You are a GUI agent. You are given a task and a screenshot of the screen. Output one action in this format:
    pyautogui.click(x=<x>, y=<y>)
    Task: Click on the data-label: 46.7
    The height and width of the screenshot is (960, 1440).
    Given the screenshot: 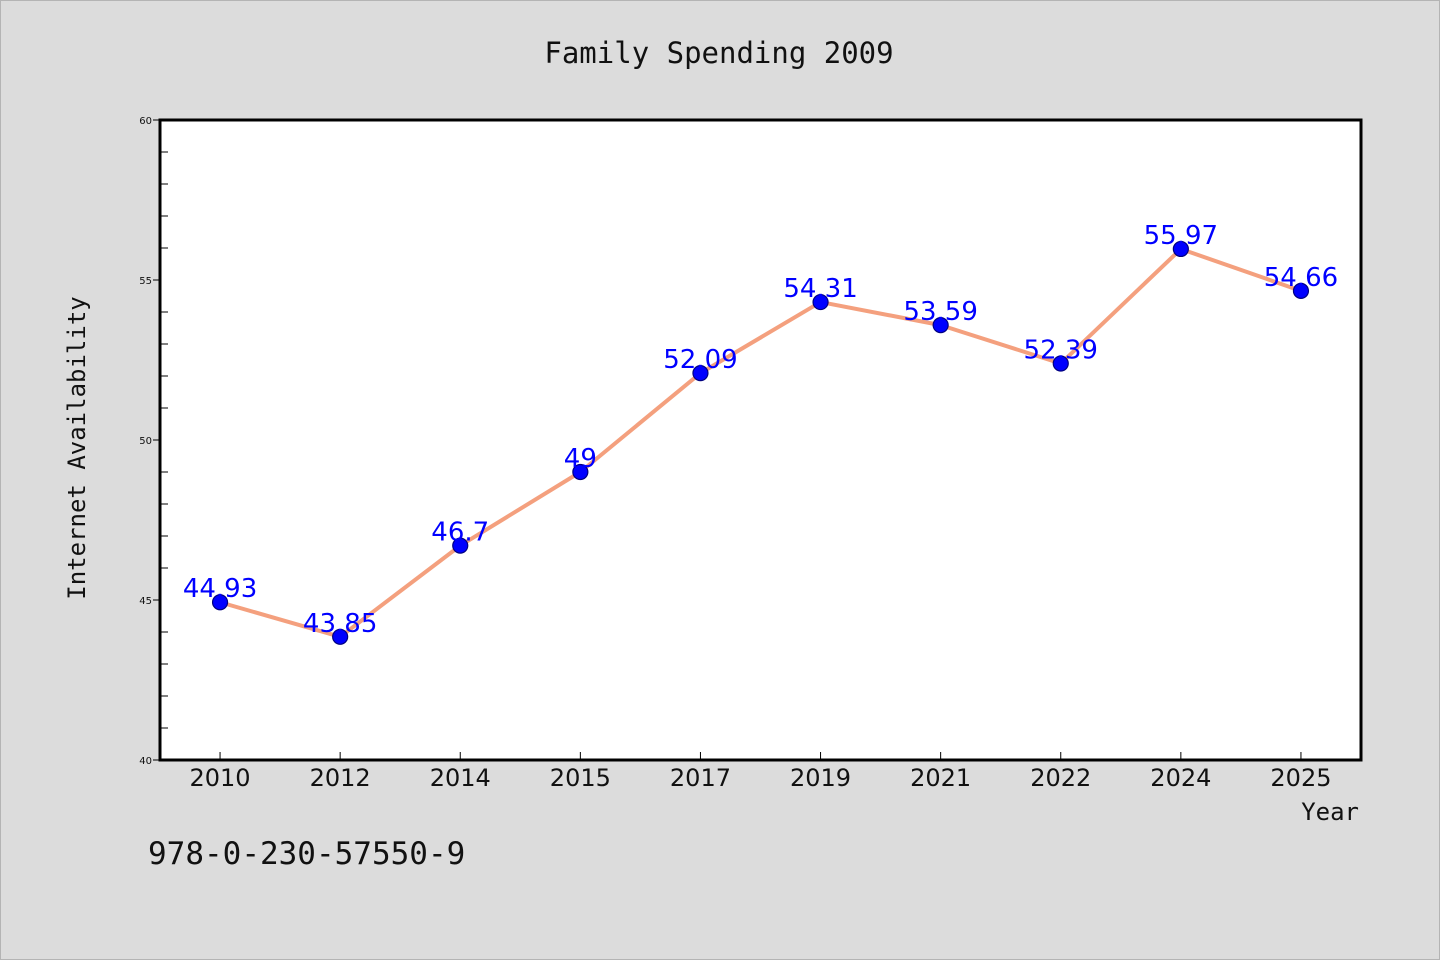 What is the action you would take?
    pyautogui.click(x=460, y=533)
    